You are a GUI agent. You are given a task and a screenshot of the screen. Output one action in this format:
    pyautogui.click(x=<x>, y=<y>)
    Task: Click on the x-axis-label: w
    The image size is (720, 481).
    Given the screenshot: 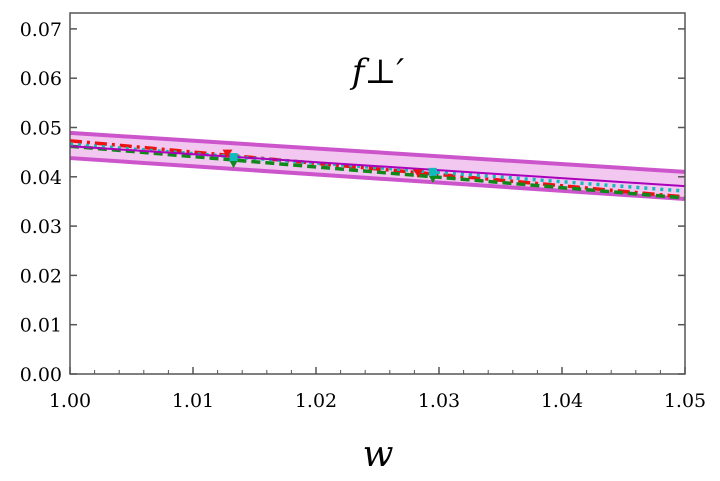 What is the action you would take?
    pyautogui.click(x=378, y=454)
    